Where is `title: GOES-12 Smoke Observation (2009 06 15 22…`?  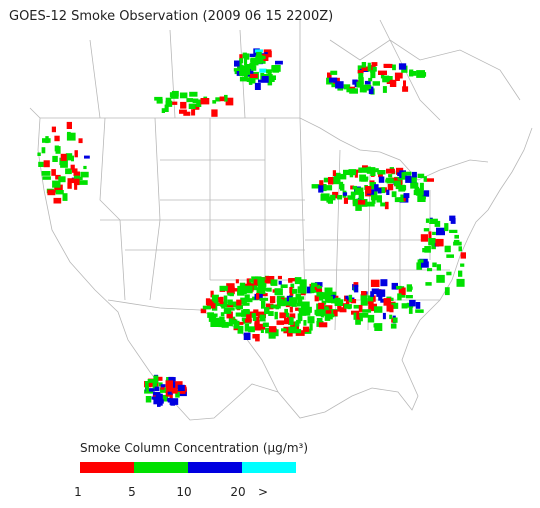 title: GOES-12 Smoke Observation (2009 06 15 22… is located at coordinates (171, 16).